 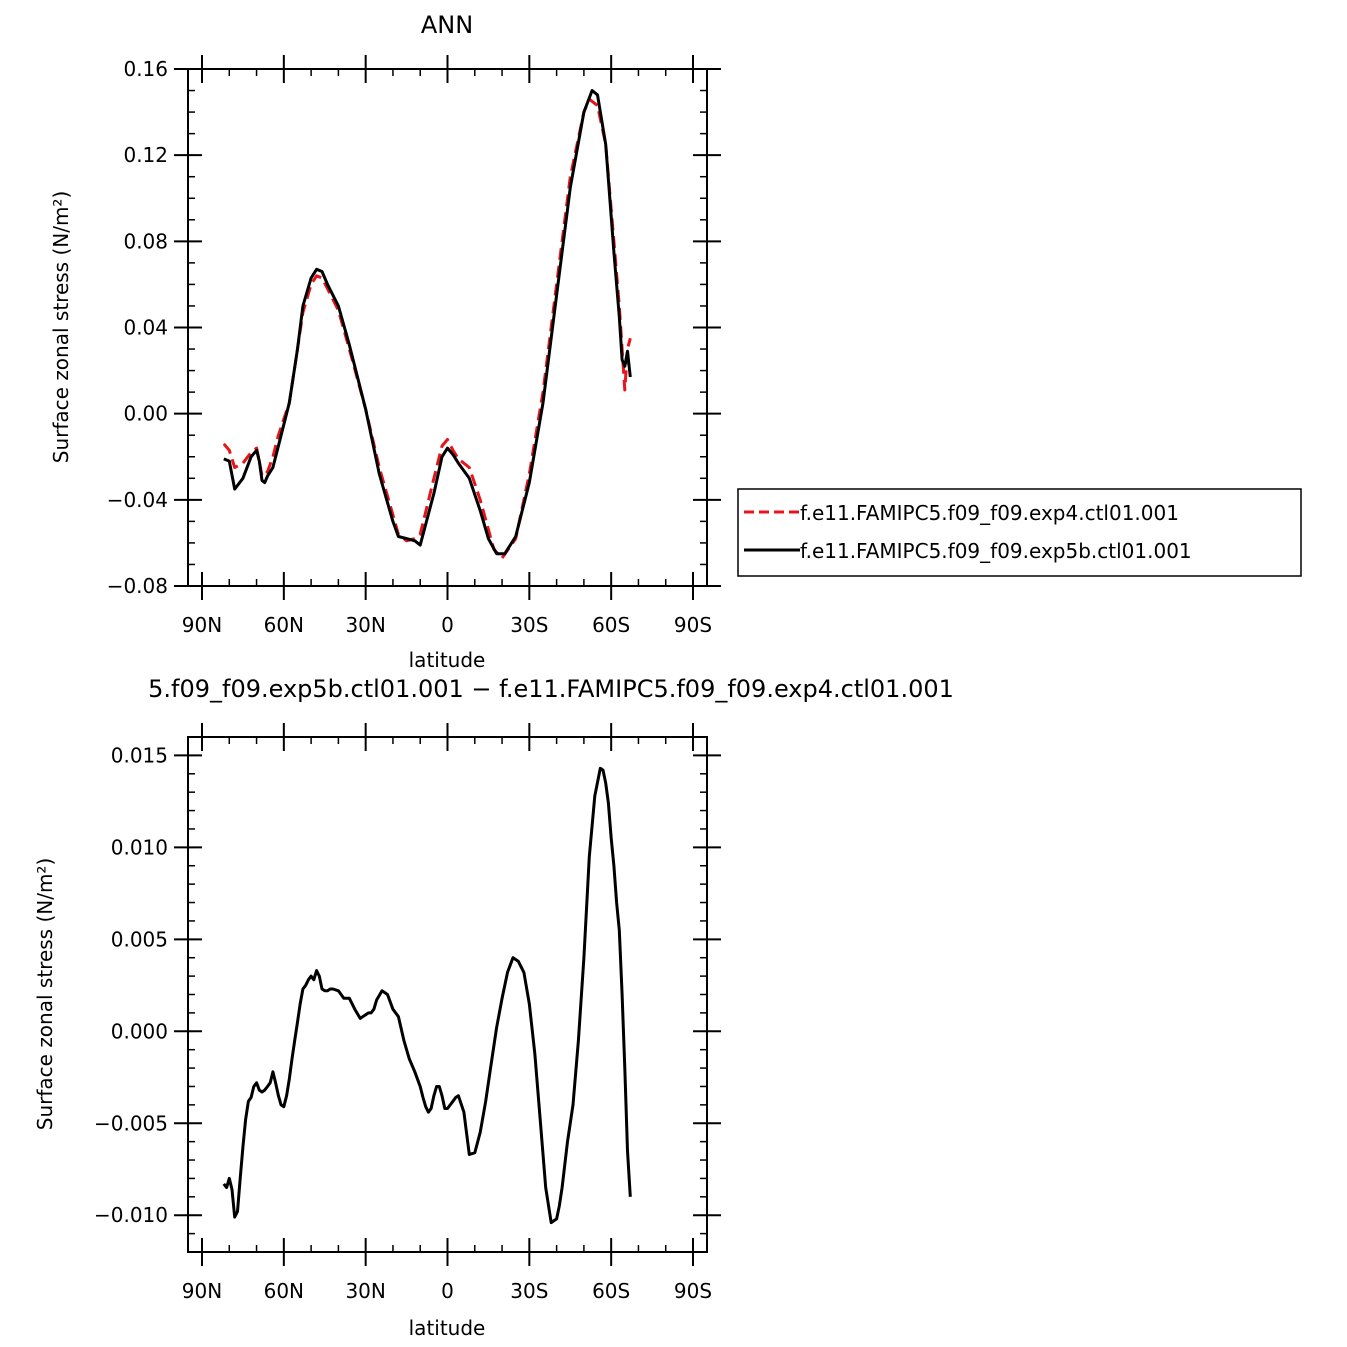 I want to click on bottom-y-tick-label: 0.015, so click(x=139, y=755).